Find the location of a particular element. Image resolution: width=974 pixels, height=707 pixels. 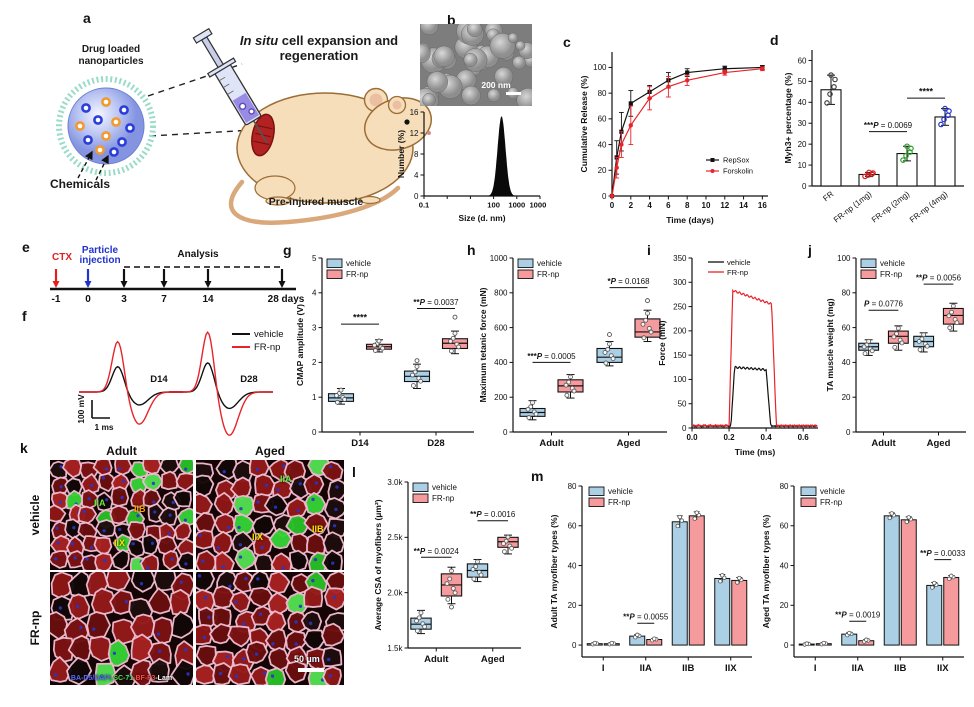

svg-text: 5 is located at coordinates (314, 258).